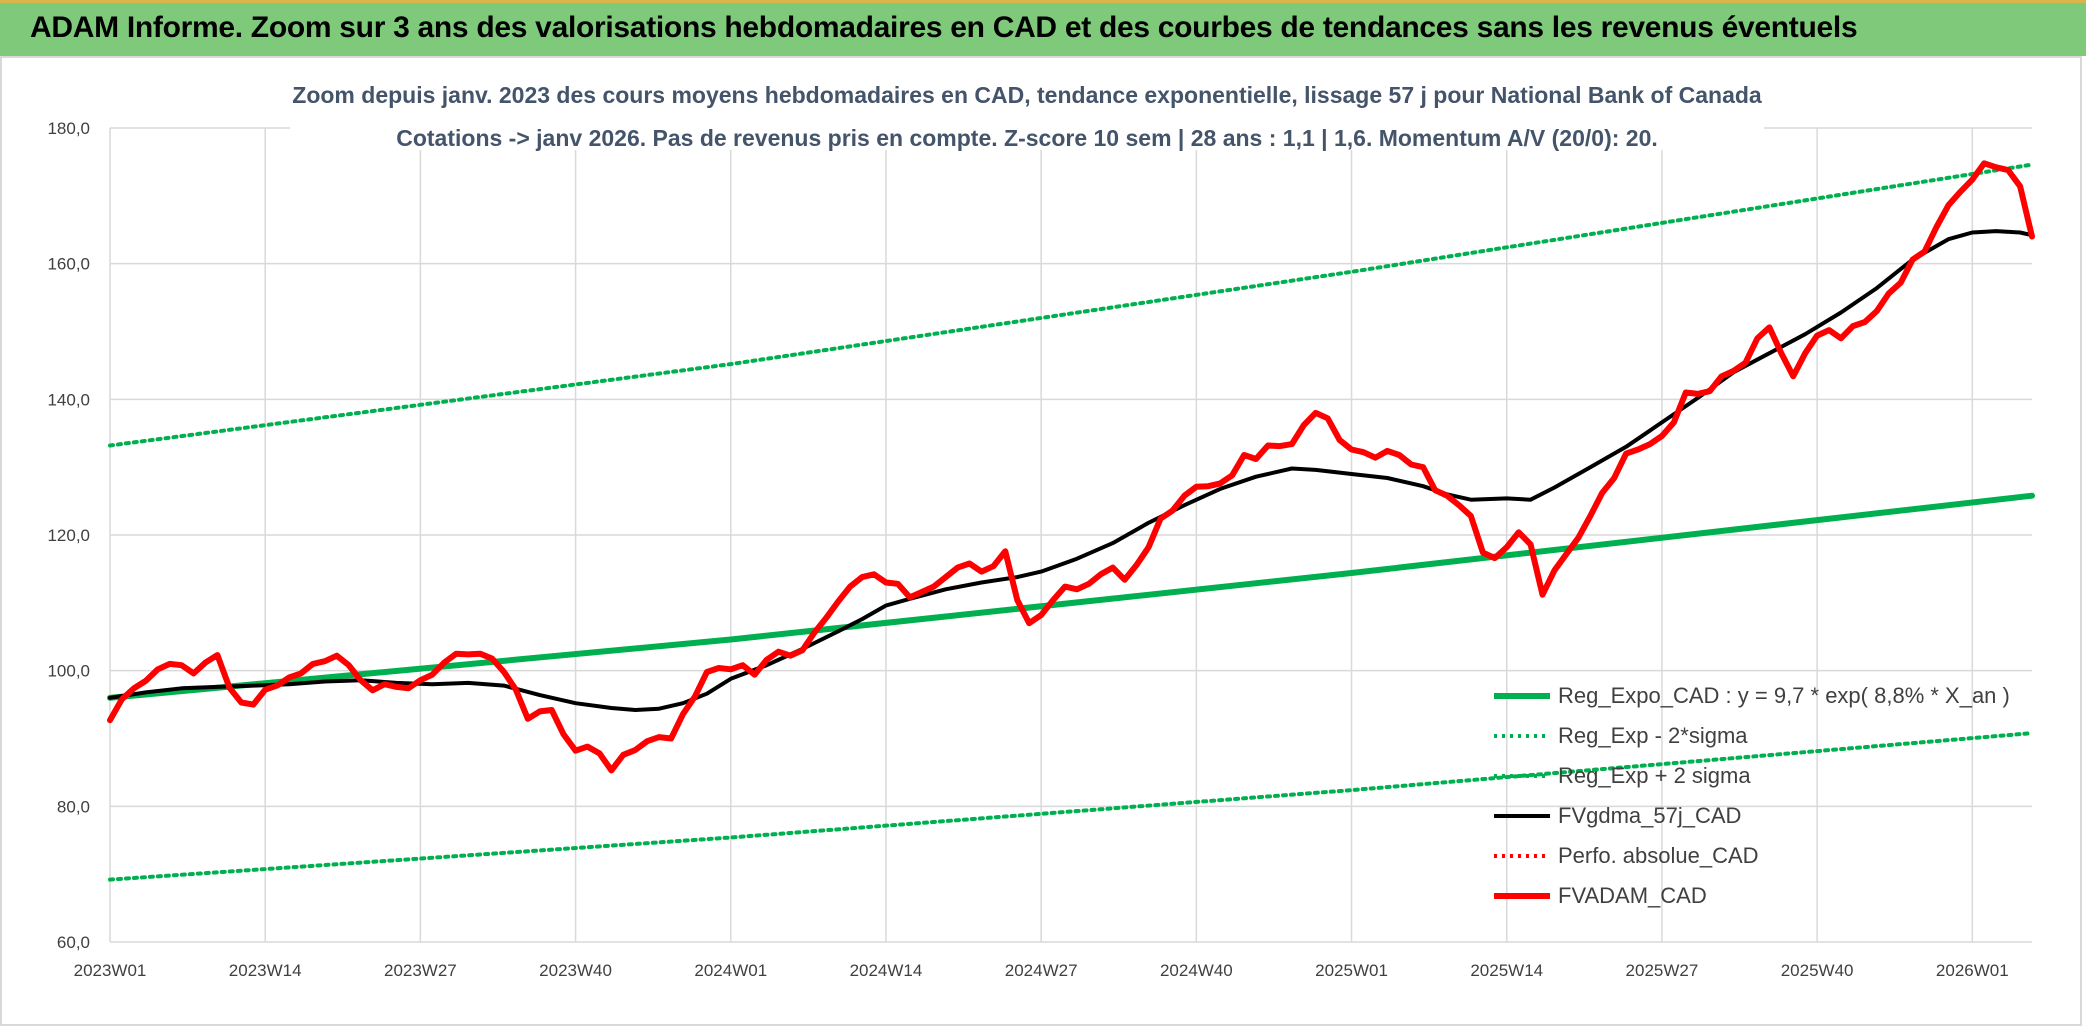 The image size is (2086, 1031). I want to click on legend-label: FVADAM_CAD, so click(1632, 895).